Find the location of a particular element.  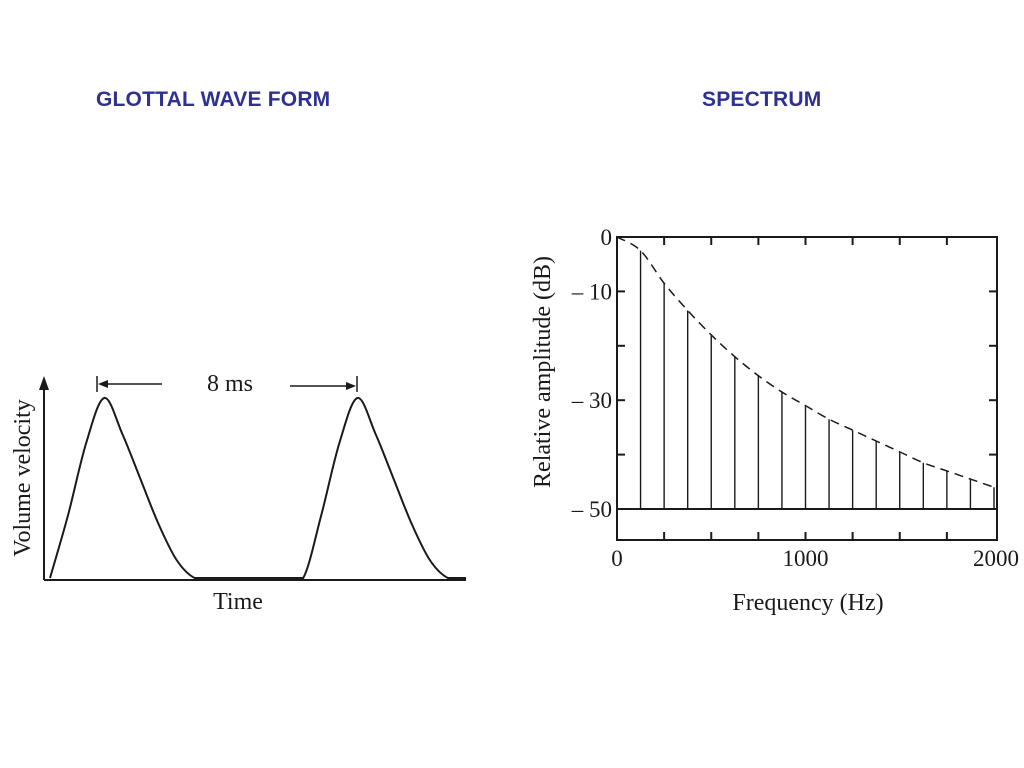

spectrum-x-axis-label: Frequency (Hz) is located at coordinates (807, 603).